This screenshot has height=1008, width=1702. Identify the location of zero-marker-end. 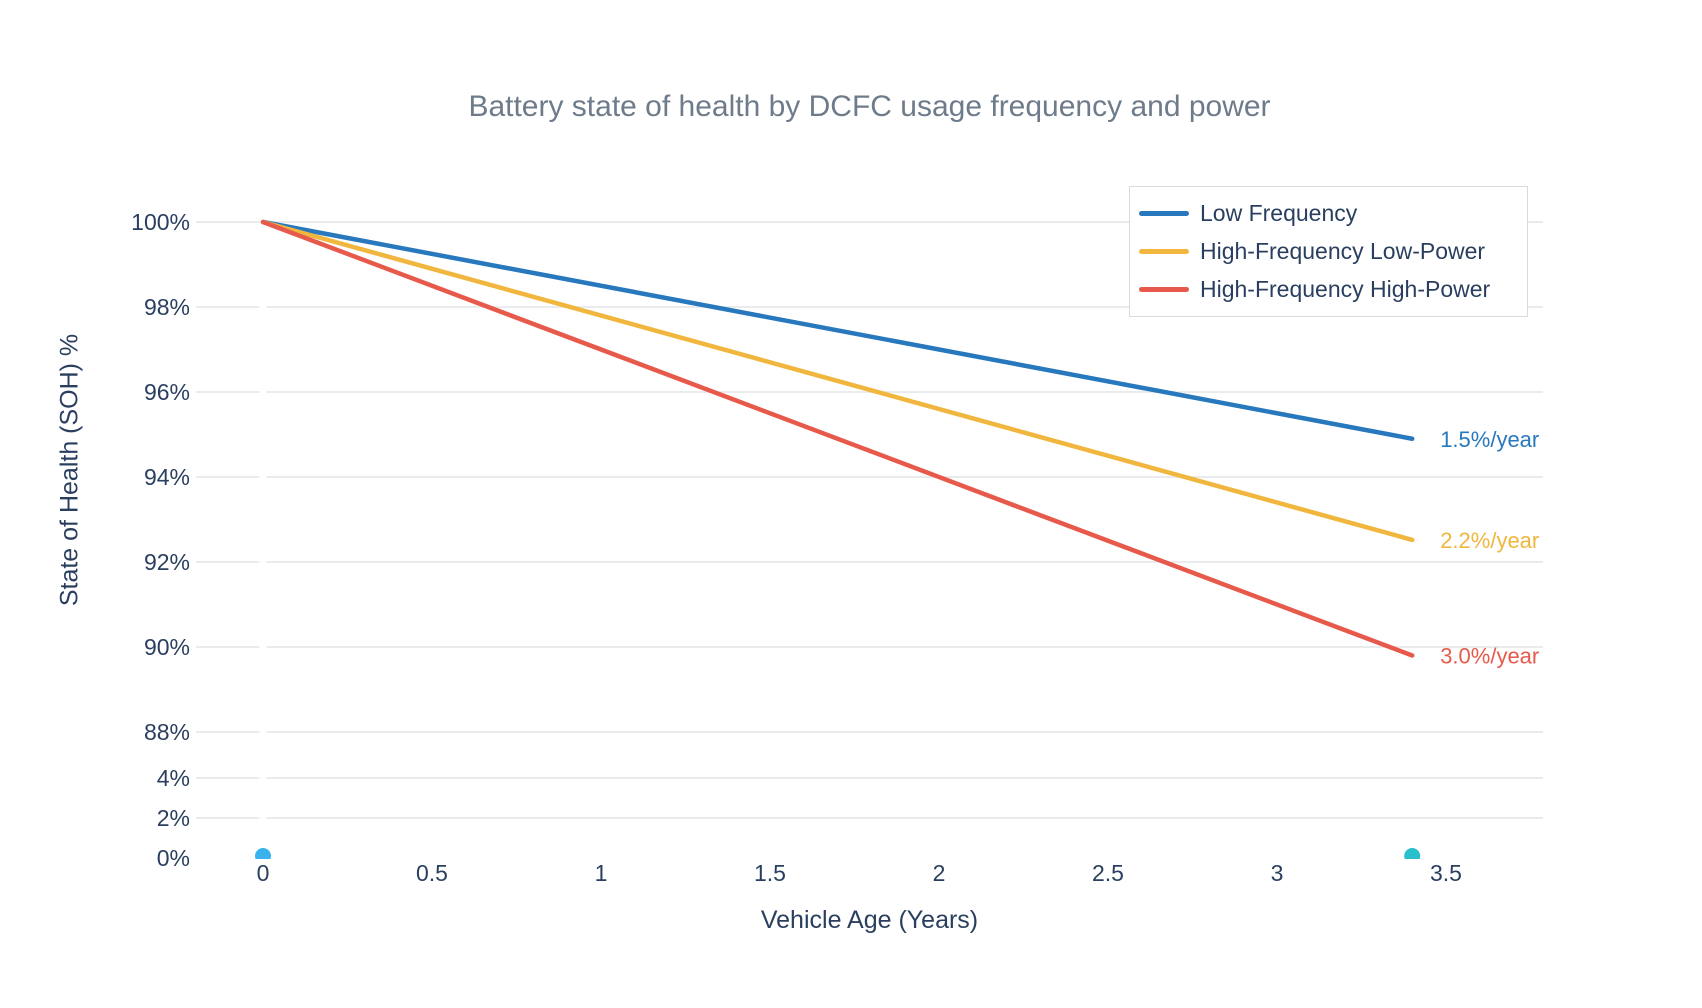
(1412, 853).